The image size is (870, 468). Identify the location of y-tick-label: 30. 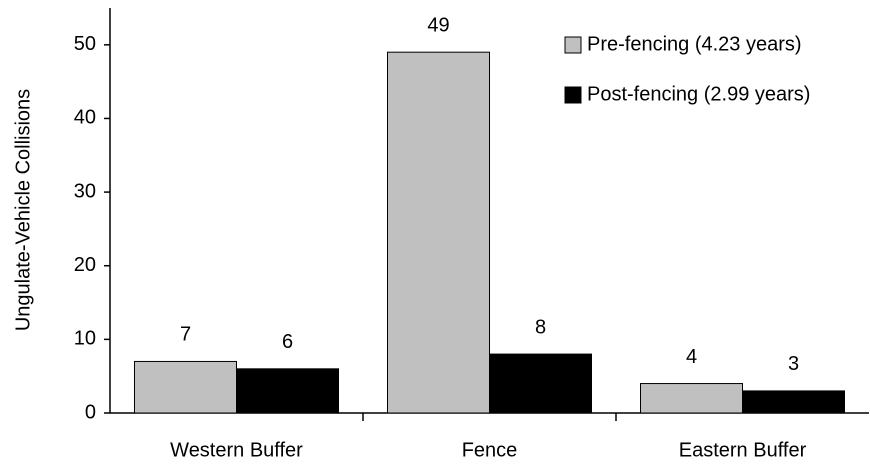
(85, 191).